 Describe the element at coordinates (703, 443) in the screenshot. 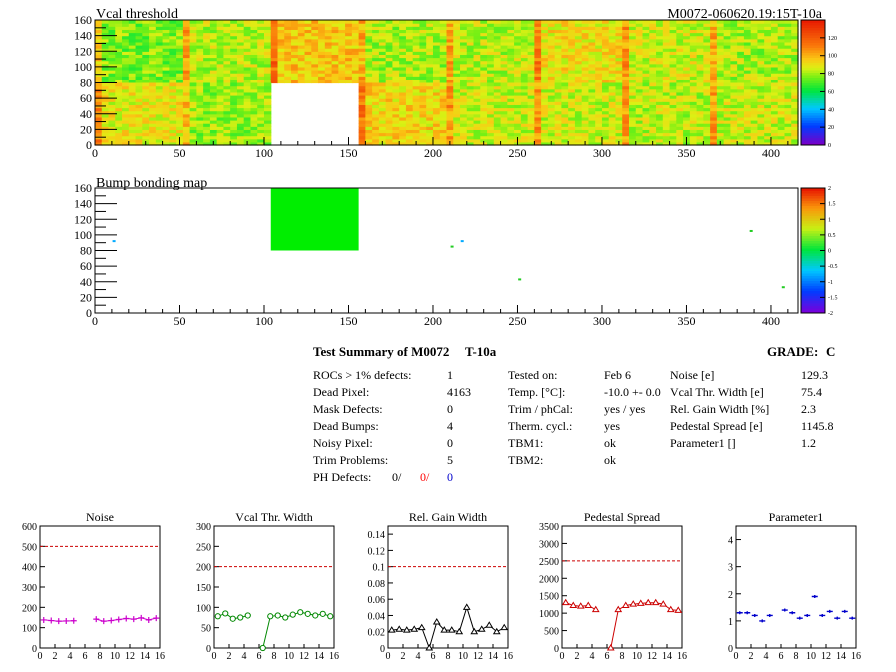

I see `width-label-4: Parameter1 []` at that location.